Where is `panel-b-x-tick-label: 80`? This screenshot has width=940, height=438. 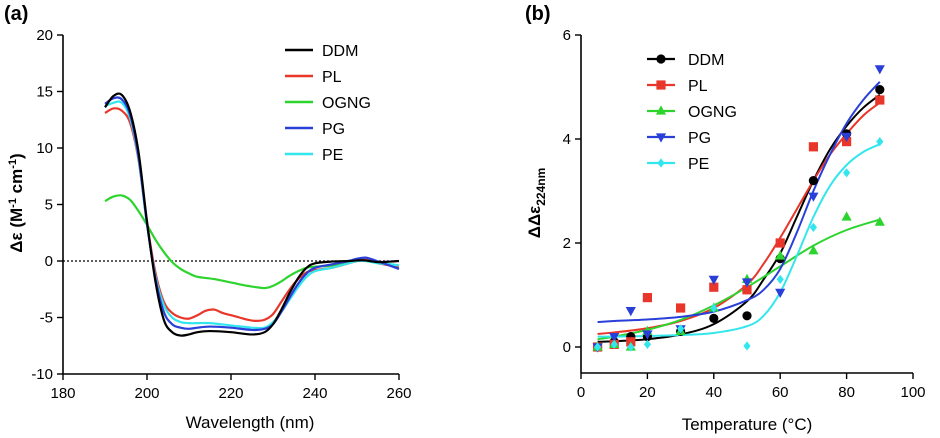
panel-b-x-tick-label: 80 is located at coordinates (846, 392).